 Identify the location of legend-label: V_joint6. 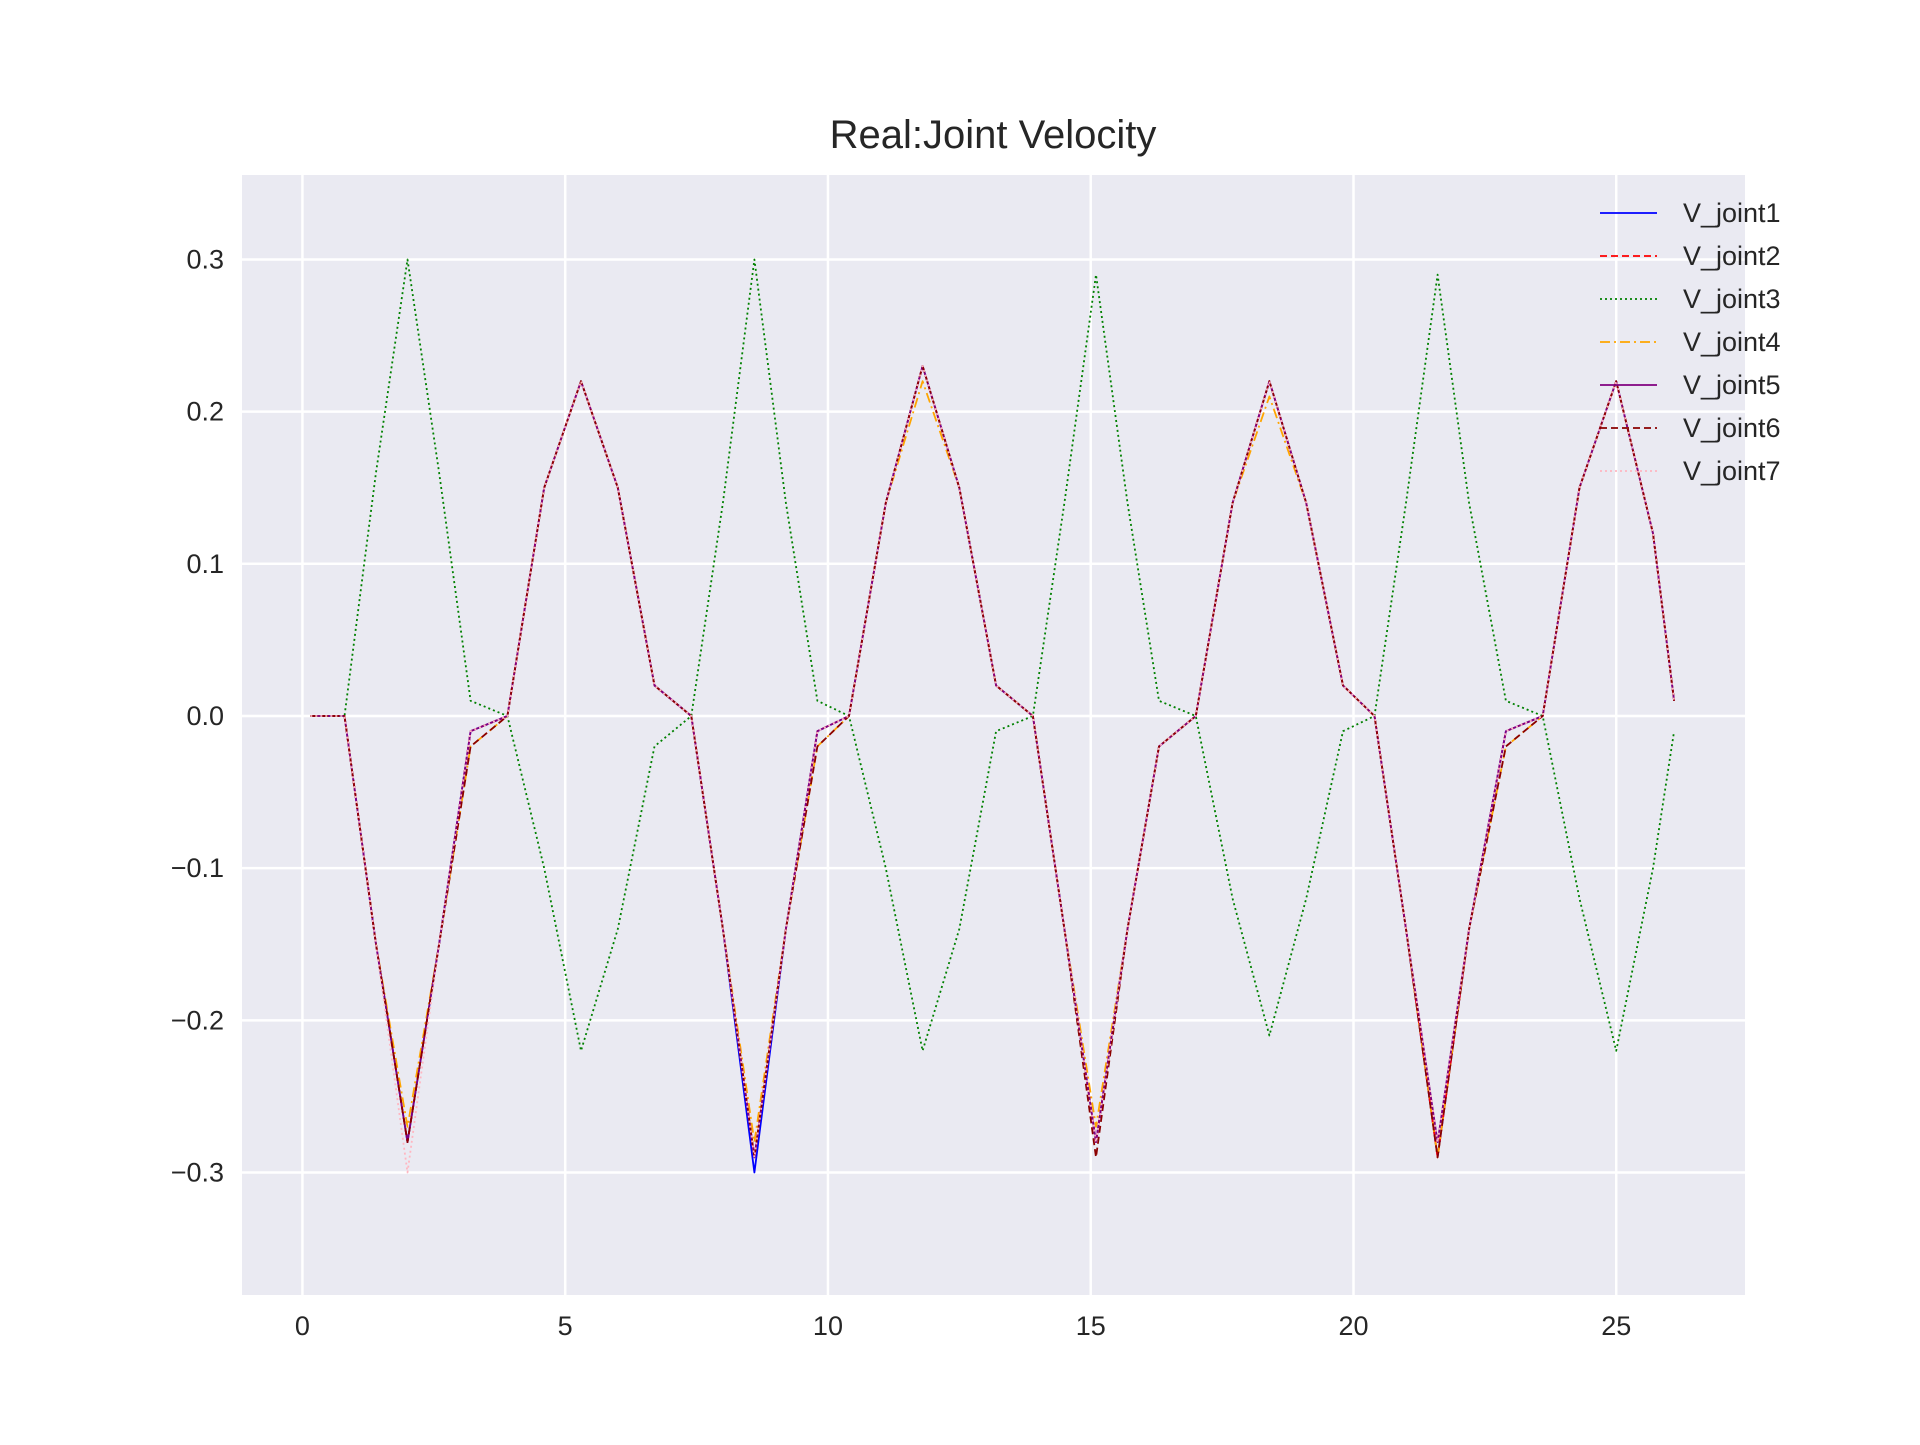
(1732, 428).